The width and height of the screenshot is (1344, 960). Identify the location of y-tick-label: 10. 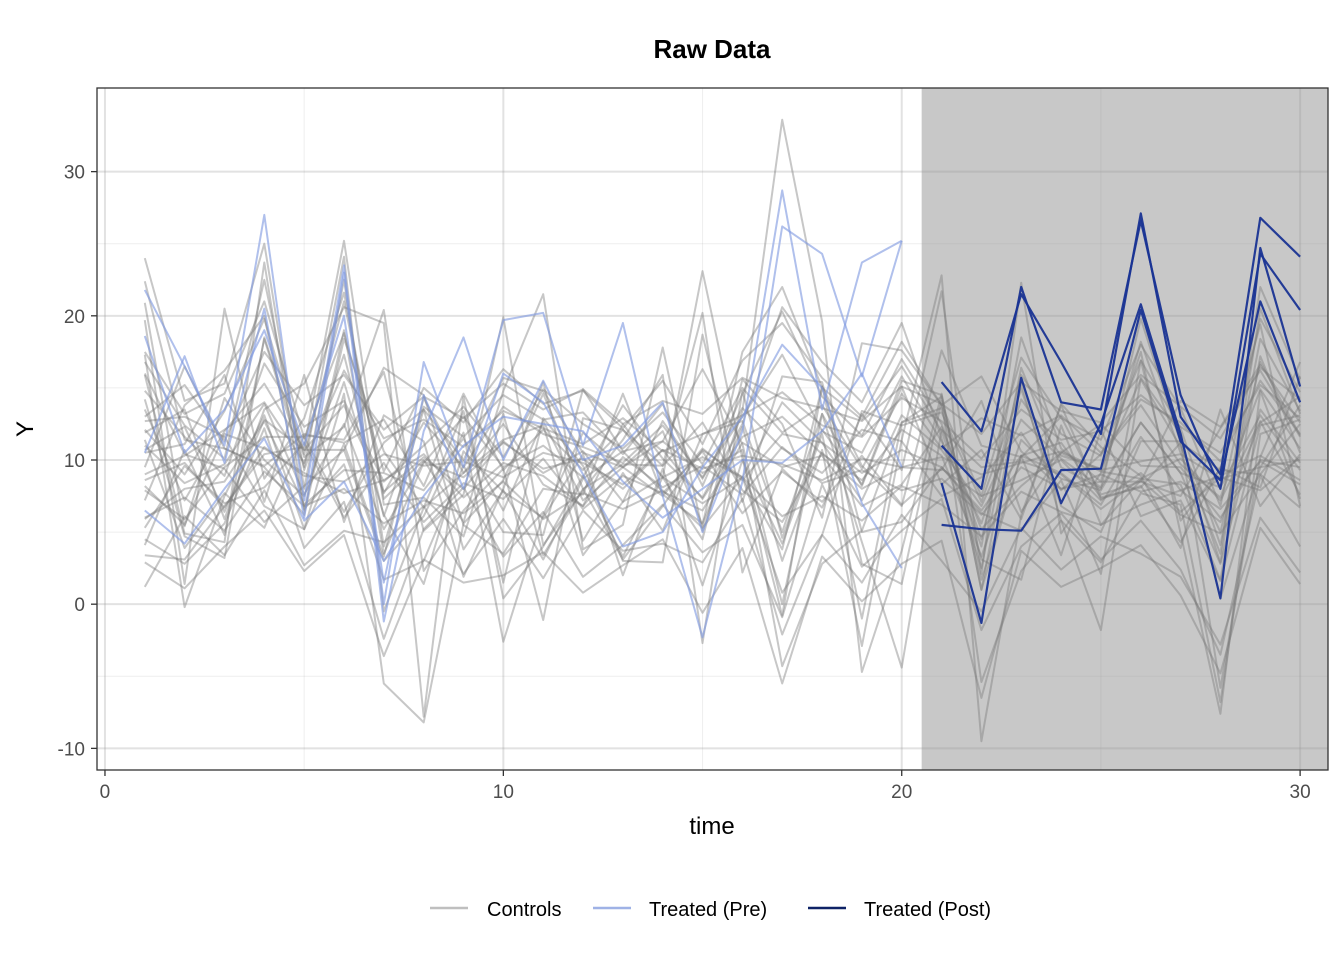
(74, 461).